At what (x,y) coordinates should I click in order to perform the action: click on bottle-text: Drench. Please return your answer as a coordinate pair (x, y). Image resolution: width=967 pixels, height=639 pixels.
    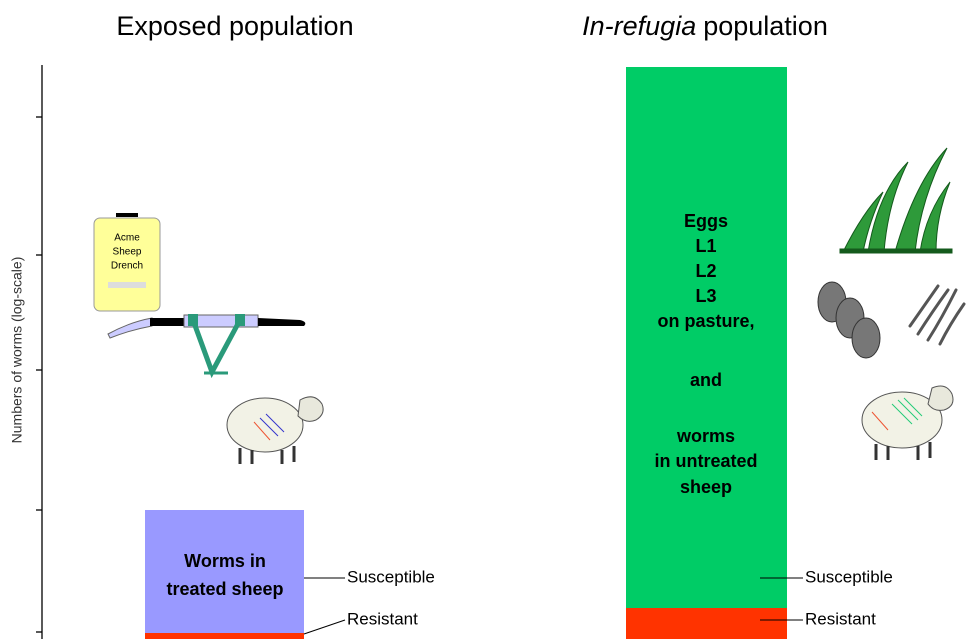
    Looking at the image, I should click on (127, 266).